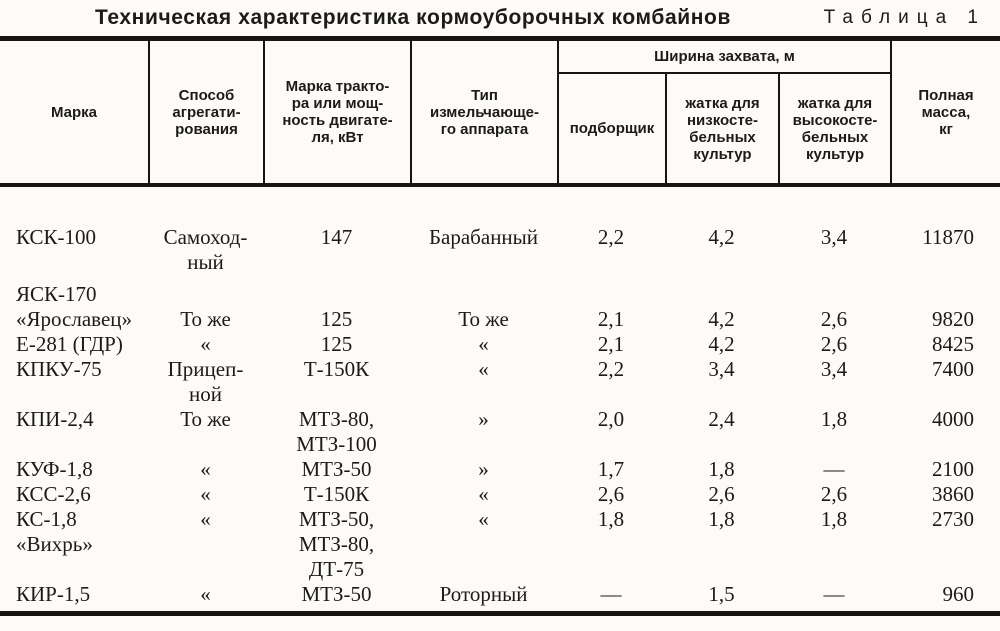  Describe the element at coordinates (69, 344) in the screenshot. I see `table-cell: Е-281 (ГДР)` at that location.